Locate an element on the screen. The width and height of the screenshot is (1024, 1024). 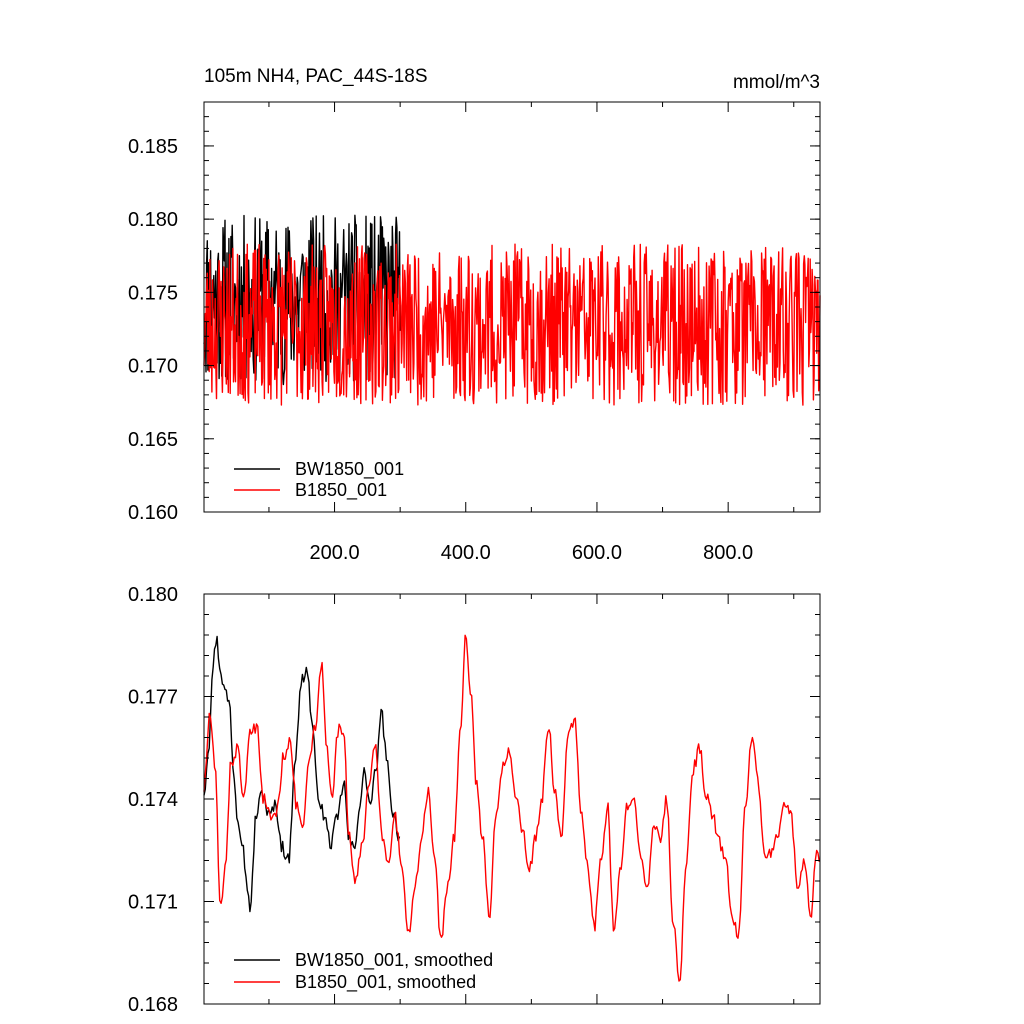
top-panel-units: mmol/m^3 is located at coordinates (776, 82).